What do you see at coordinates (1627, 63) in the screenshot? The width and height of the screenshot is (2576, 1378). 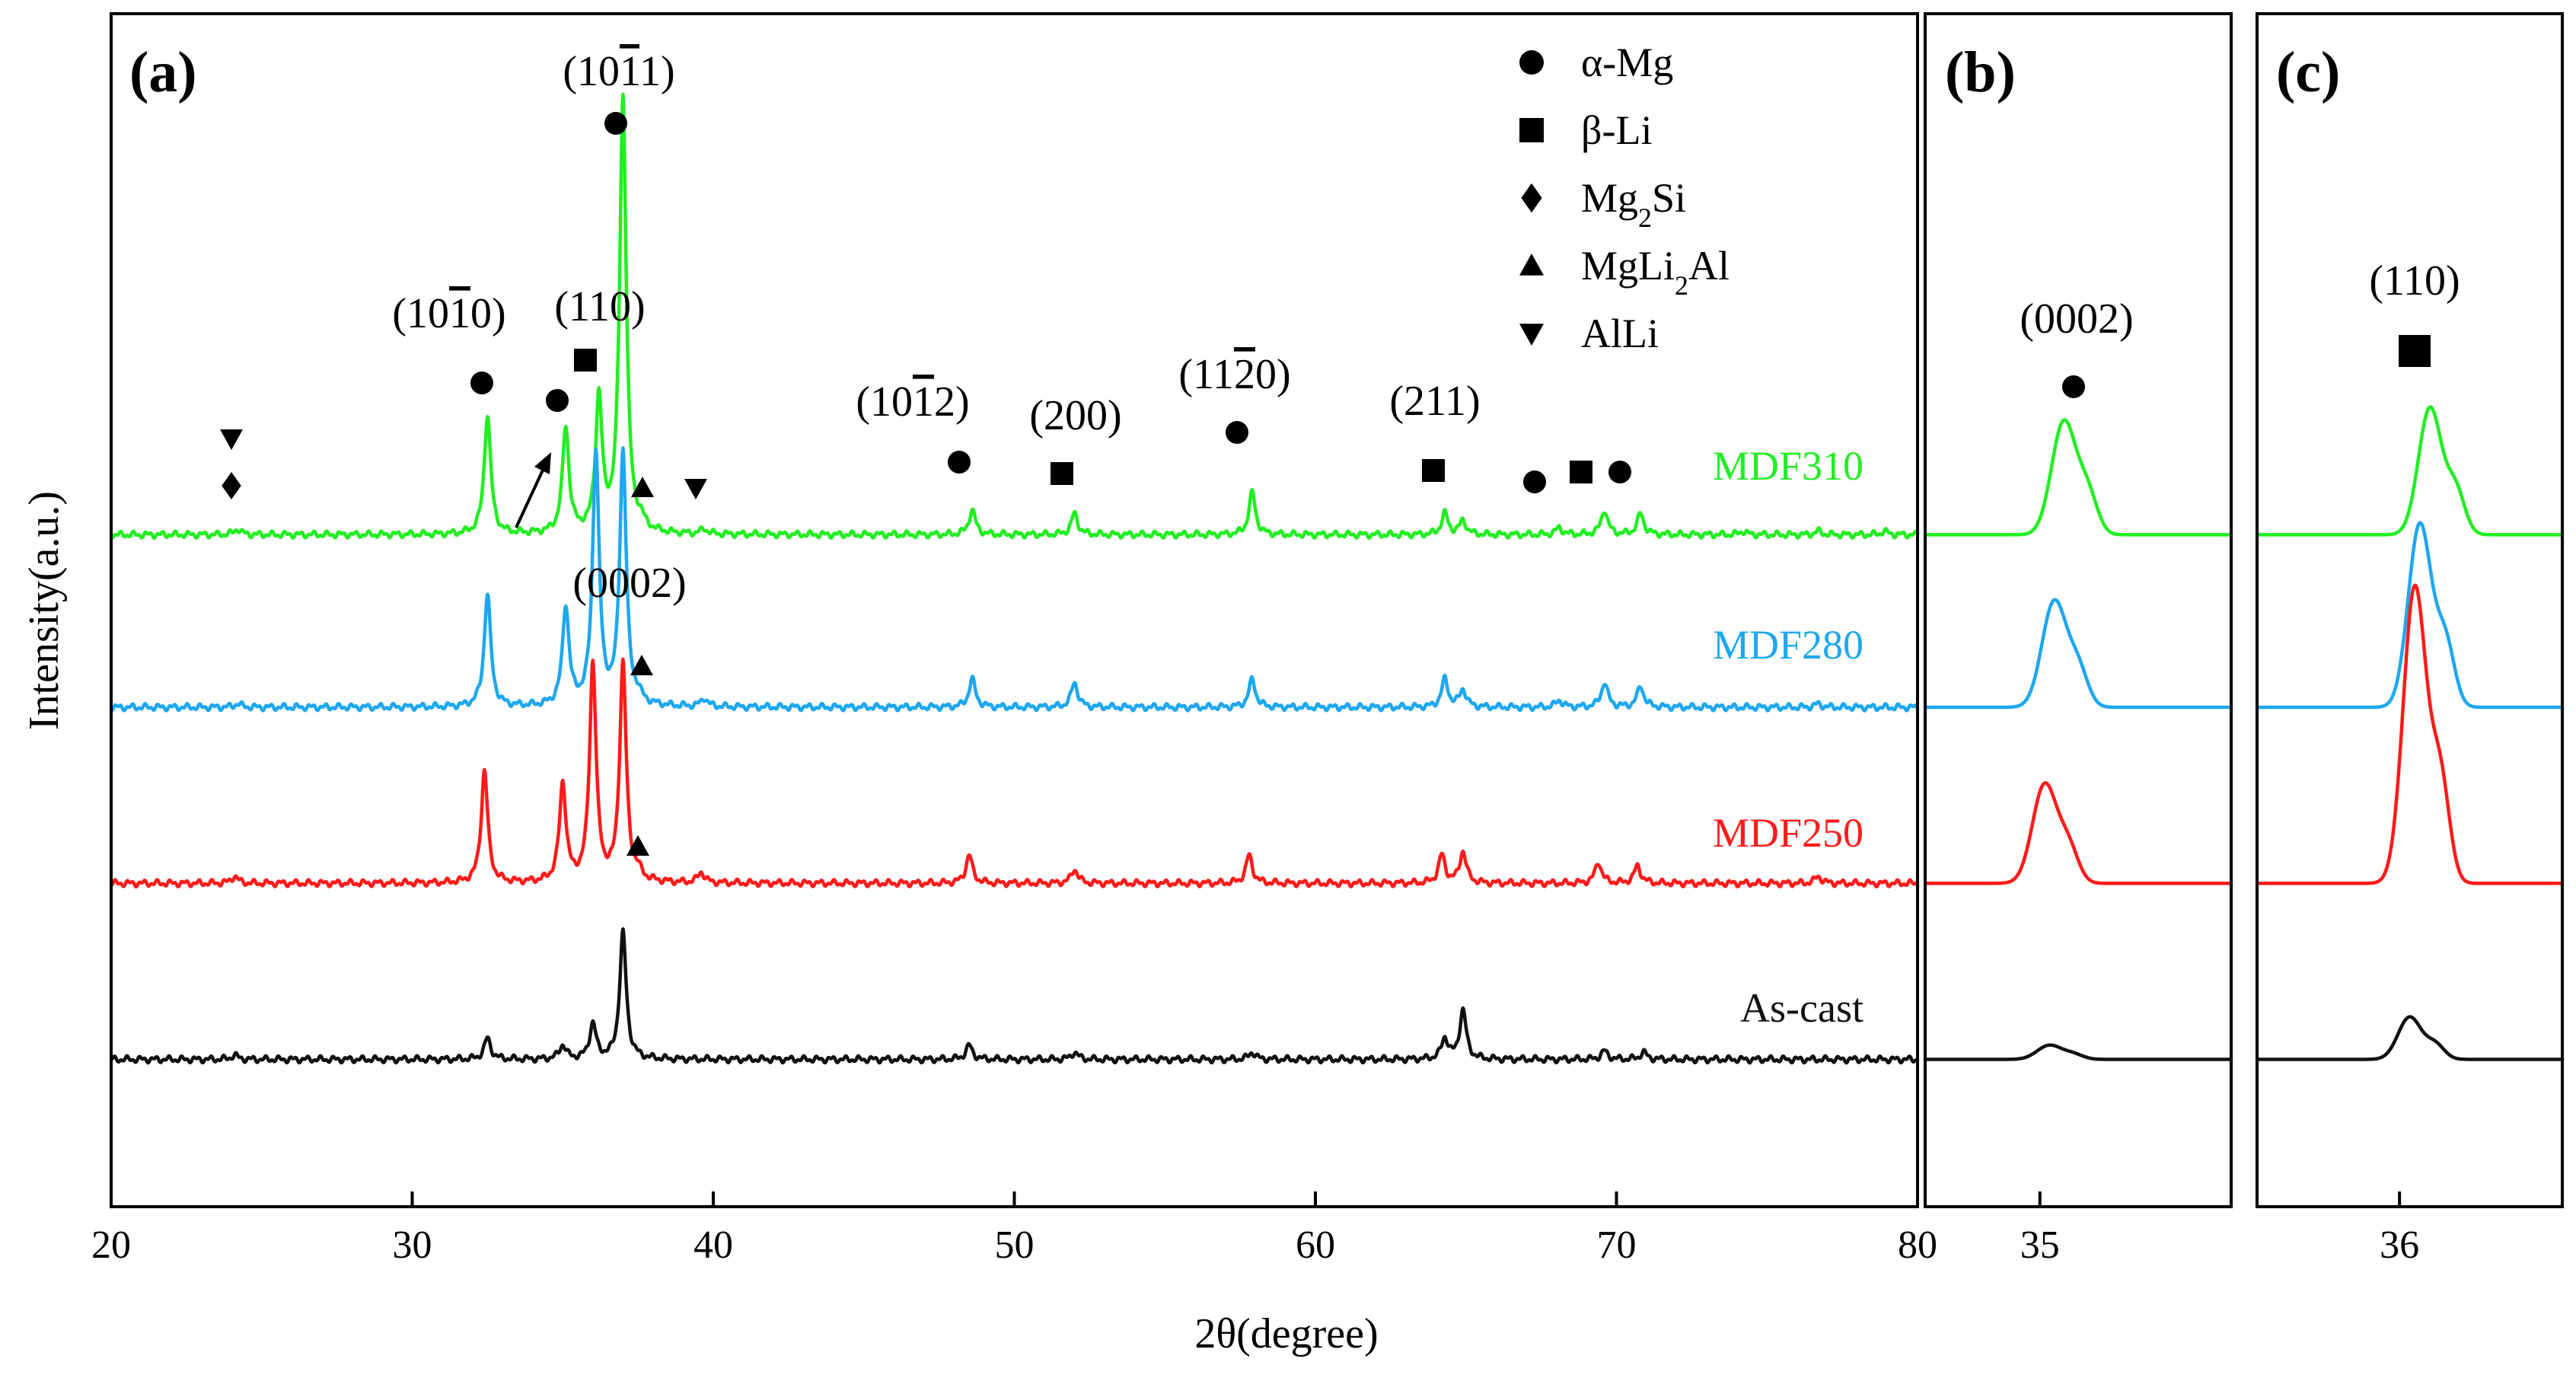 I see `legend-label-0: α-Mg` at bounding box center [1627, 63].